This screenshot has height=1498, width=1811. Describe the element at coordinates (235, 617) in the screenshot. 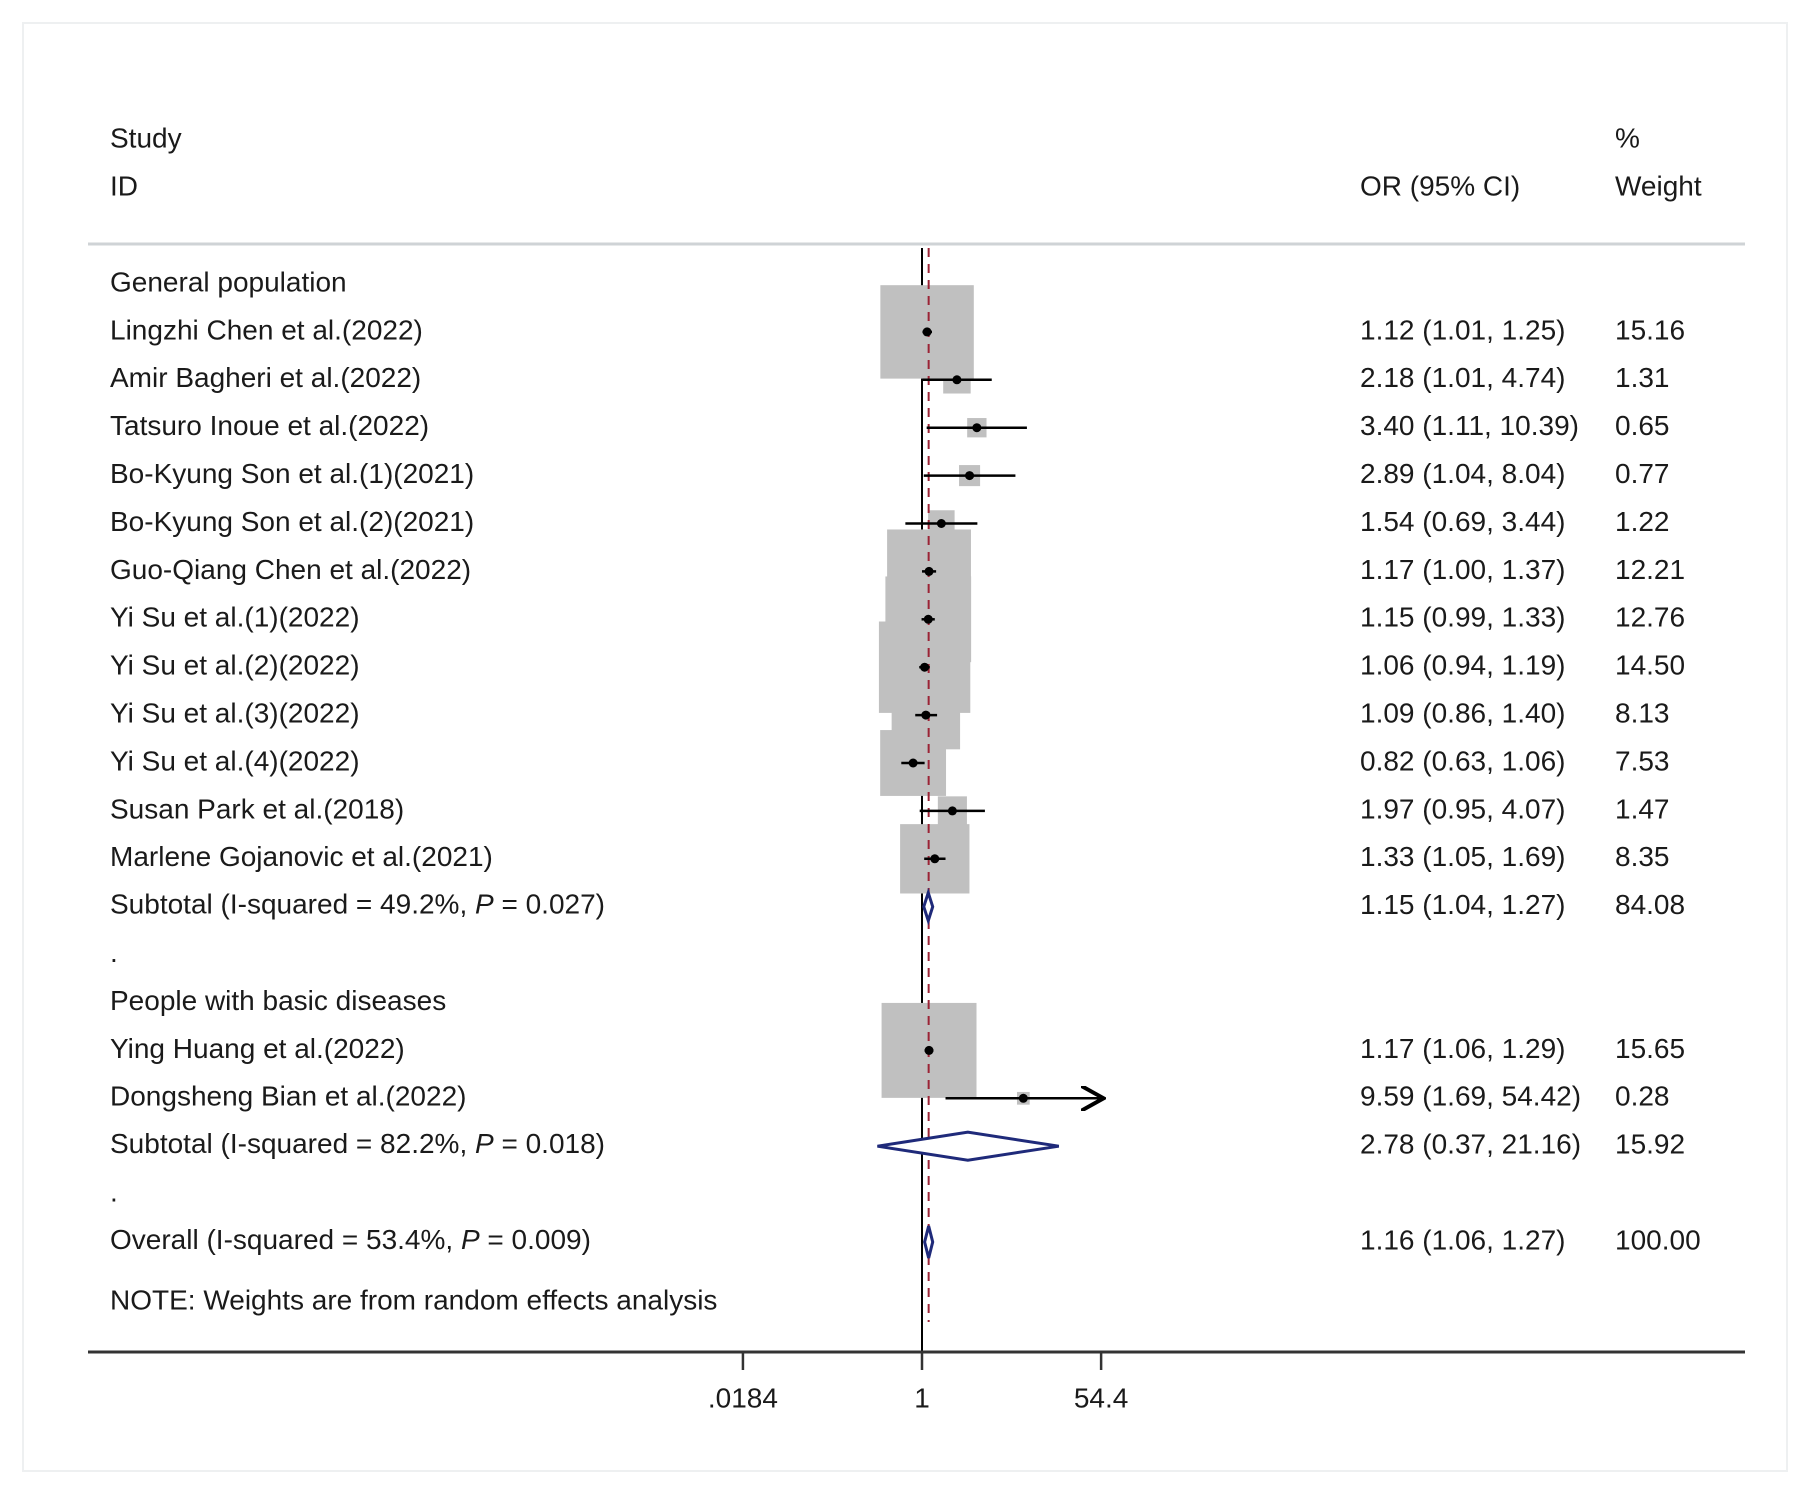

I see `study-label: Yi Su et al.(1)(2022)` at that location.